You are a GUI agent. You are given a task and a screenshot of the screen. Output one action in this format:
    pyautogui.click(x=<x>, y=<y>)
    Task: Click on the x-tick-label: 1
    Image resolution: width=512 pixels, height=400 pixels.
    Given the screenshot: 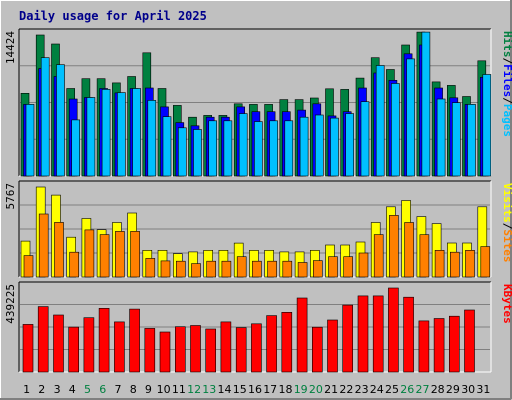 What is the action you would take?
    pyautogui.click(x=26, y=389)
    